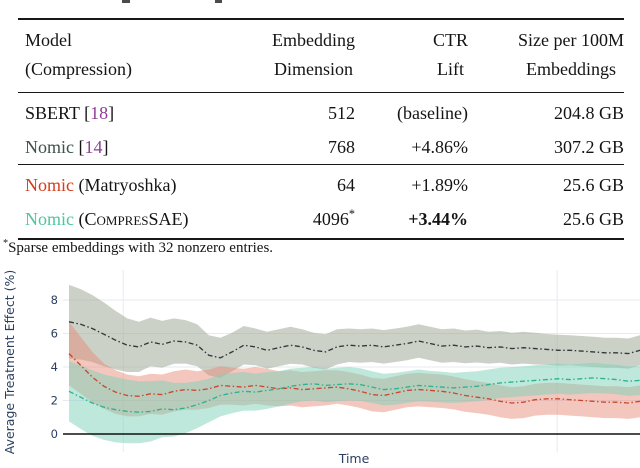 This screenshot has width=640, height=468. What do you see at coordinates (116, 219) in the screenshot?
I see `text-segment: Compres` at bounding box center [116, 219].